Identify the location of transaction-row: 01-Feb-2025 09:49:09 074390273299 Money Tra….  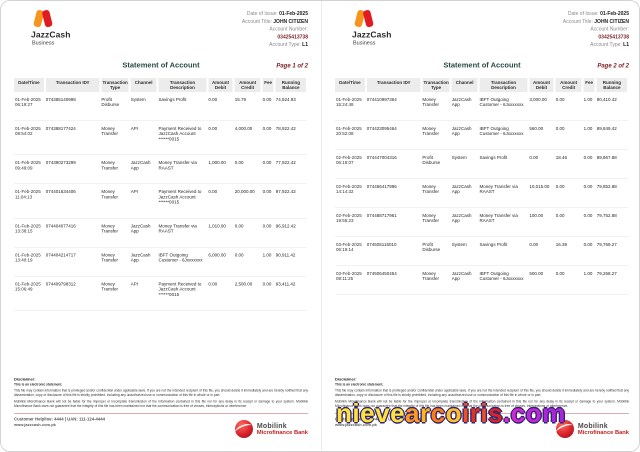
(160, 169).